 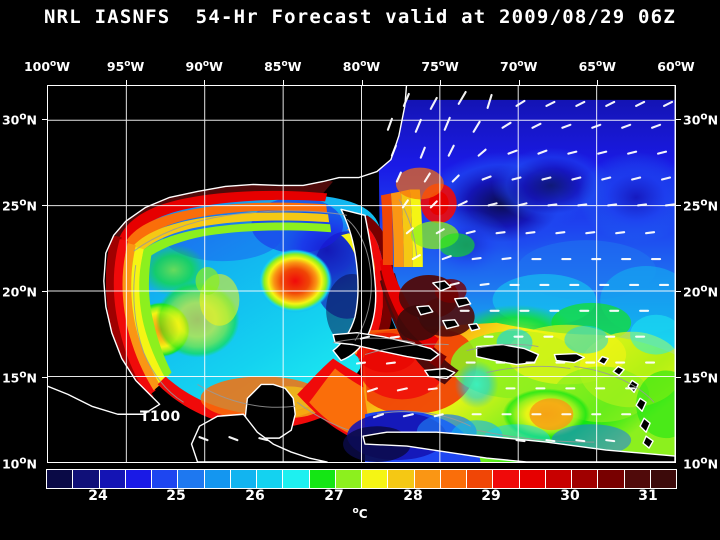 What do you see at coordinates (518, 67) in the screenshot?
I see `xtick-label-70w: 70oW` at bounding box center [518, 67].